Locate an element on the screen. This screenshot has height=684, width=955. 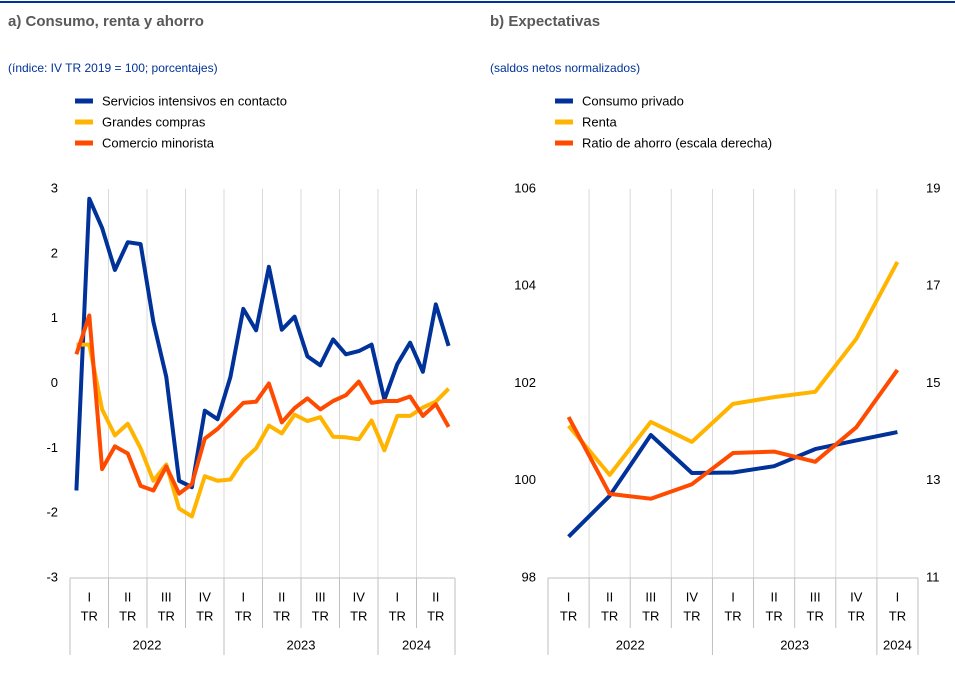
y-tick-label: 2 is located at coordinates (54, 252).